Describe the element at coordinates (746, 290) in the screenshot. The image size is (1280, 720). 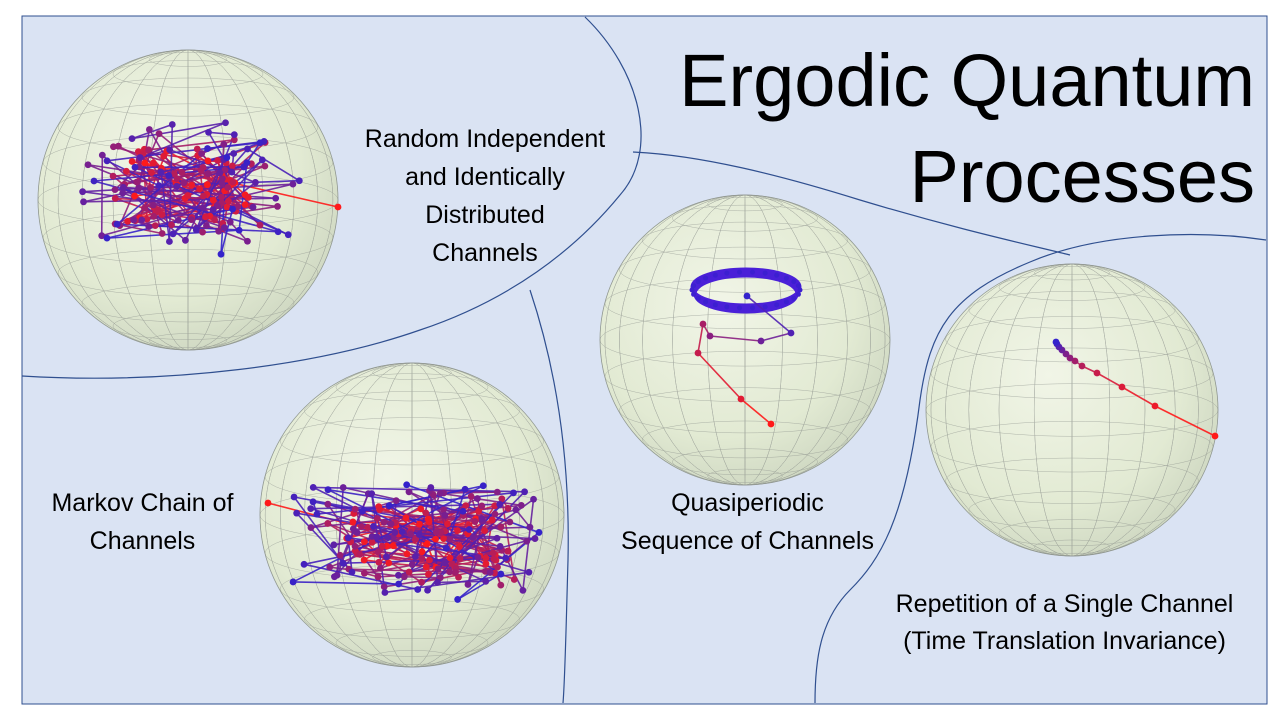
I see `quasiperiodic-ring` at that location.